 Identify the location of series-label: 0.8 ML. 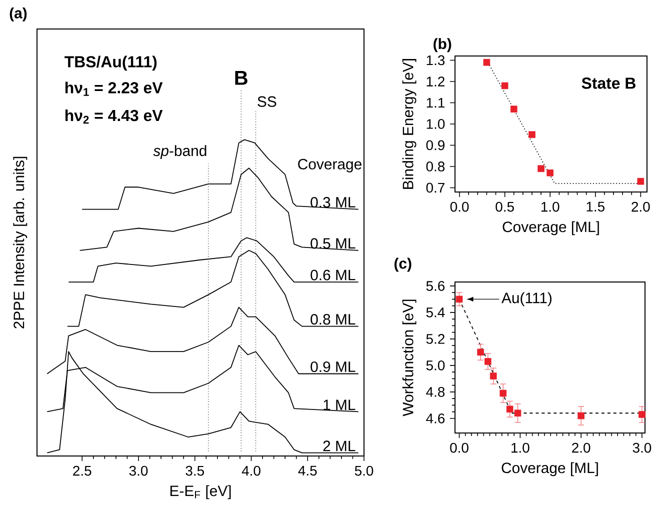
(333, 319).